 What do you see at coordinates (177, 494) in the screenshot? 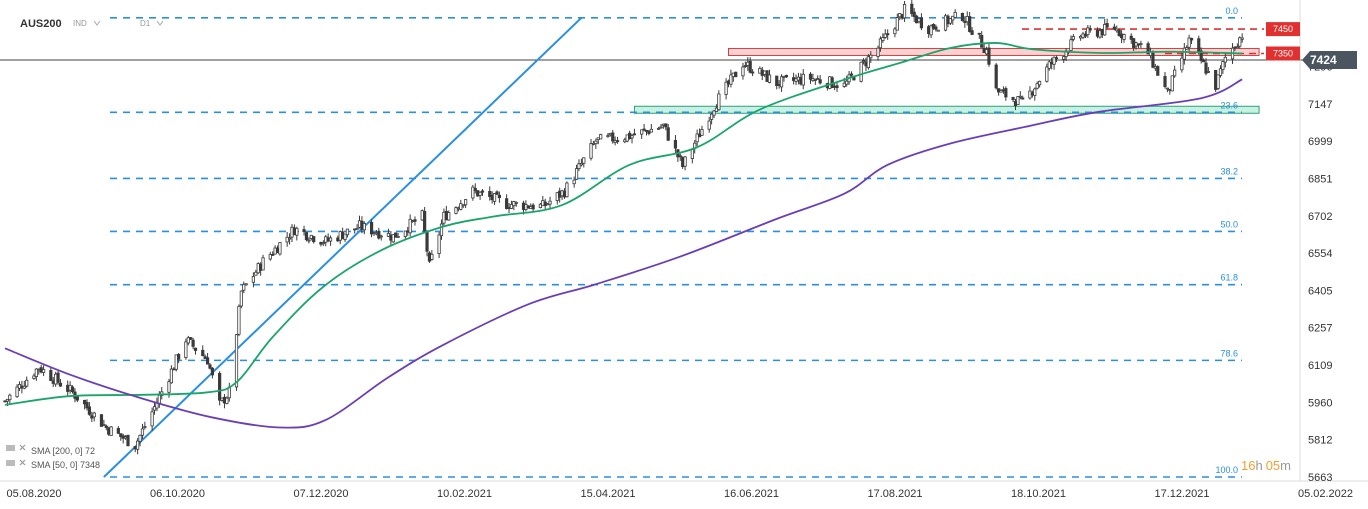
I see `x-tick-label: 06.10.2020` at bounding box center [177, 494].